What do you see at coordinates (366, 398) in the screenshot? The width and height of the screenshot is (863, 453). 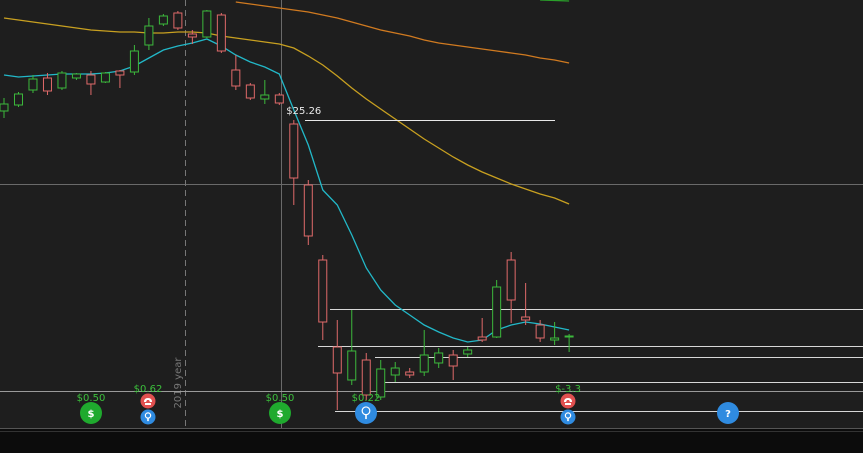 I see `event-label: $0.22` at bounding box center [366, 398].